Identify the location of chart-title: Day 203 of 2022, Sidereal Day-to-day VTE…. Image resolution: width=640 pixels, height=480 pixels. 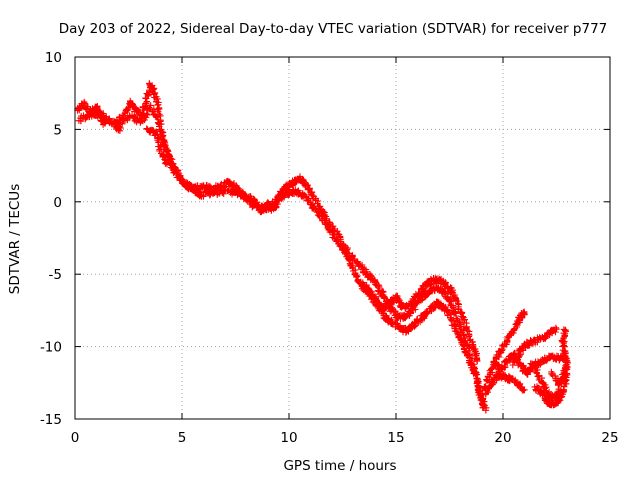
(333, 29).